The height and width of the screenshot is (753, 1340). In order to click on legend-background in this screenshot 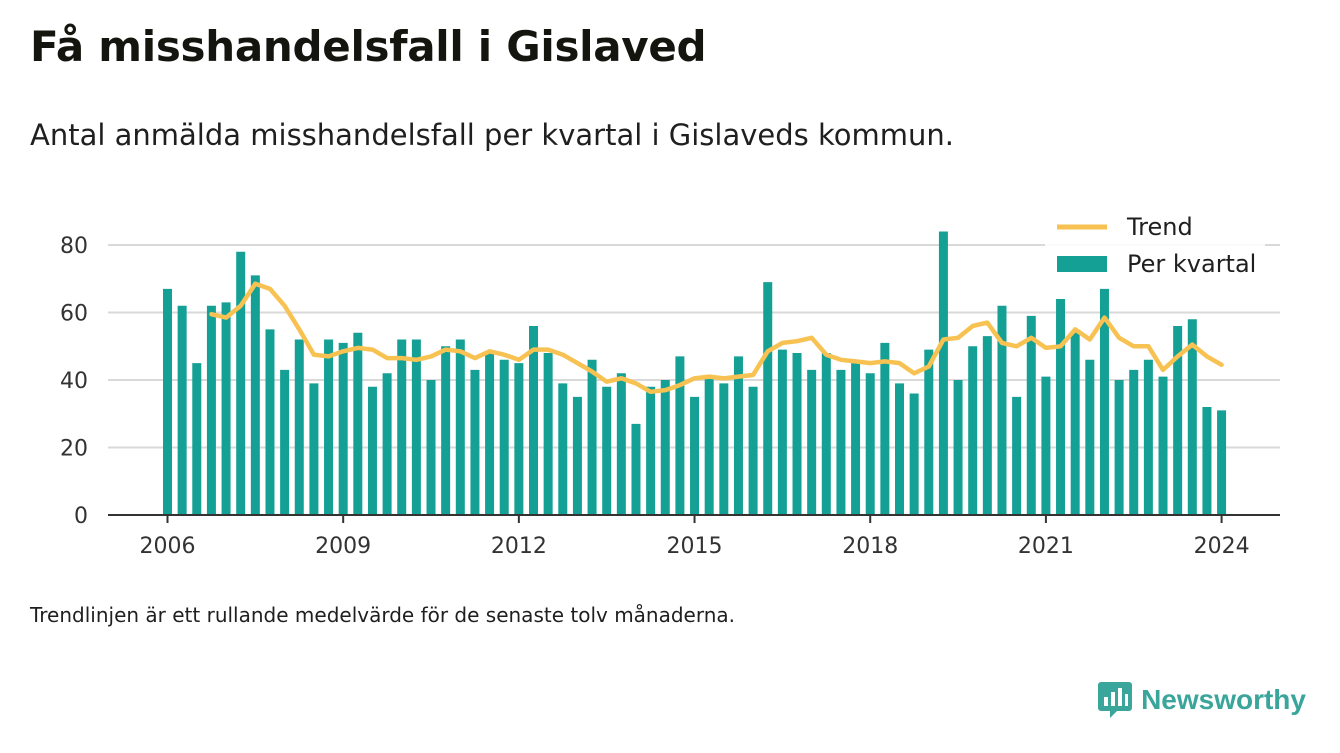, I will do `click(1155, 247)`.